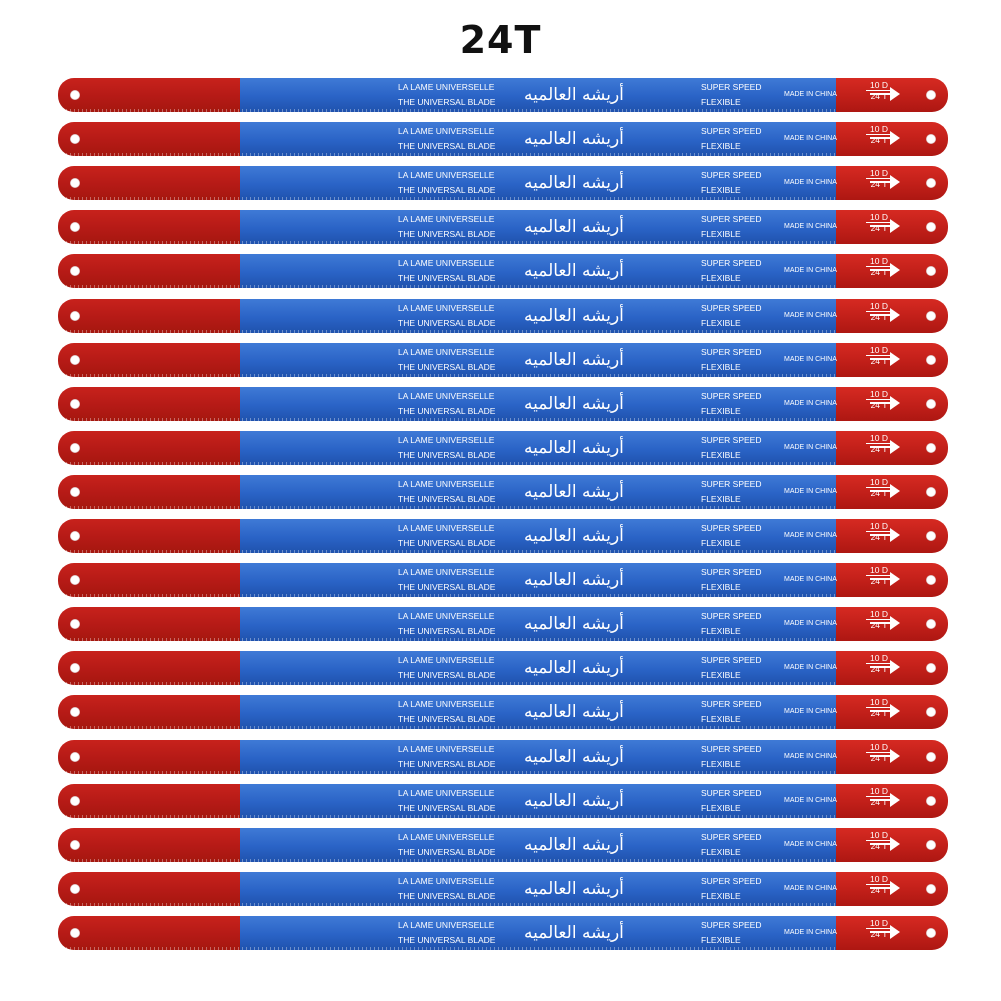 Image resolution: width=1001 pixels, height=1001 pixels. I want to click on page-title: 24T, so click(500, 40).